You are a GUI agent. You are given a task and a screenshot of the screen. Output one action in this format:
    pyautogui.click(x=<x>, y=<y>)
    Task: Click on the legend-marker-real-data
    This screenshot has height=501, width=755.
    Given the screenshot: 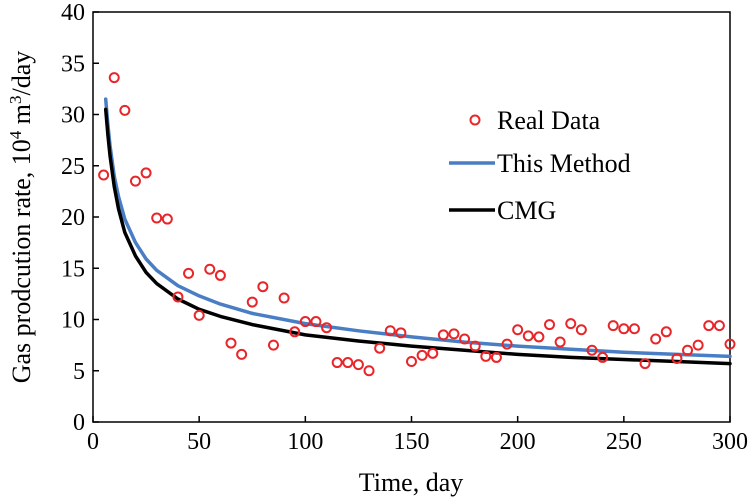 What is the action you would take?
    pyautogui.click(x=475, y=120)
    